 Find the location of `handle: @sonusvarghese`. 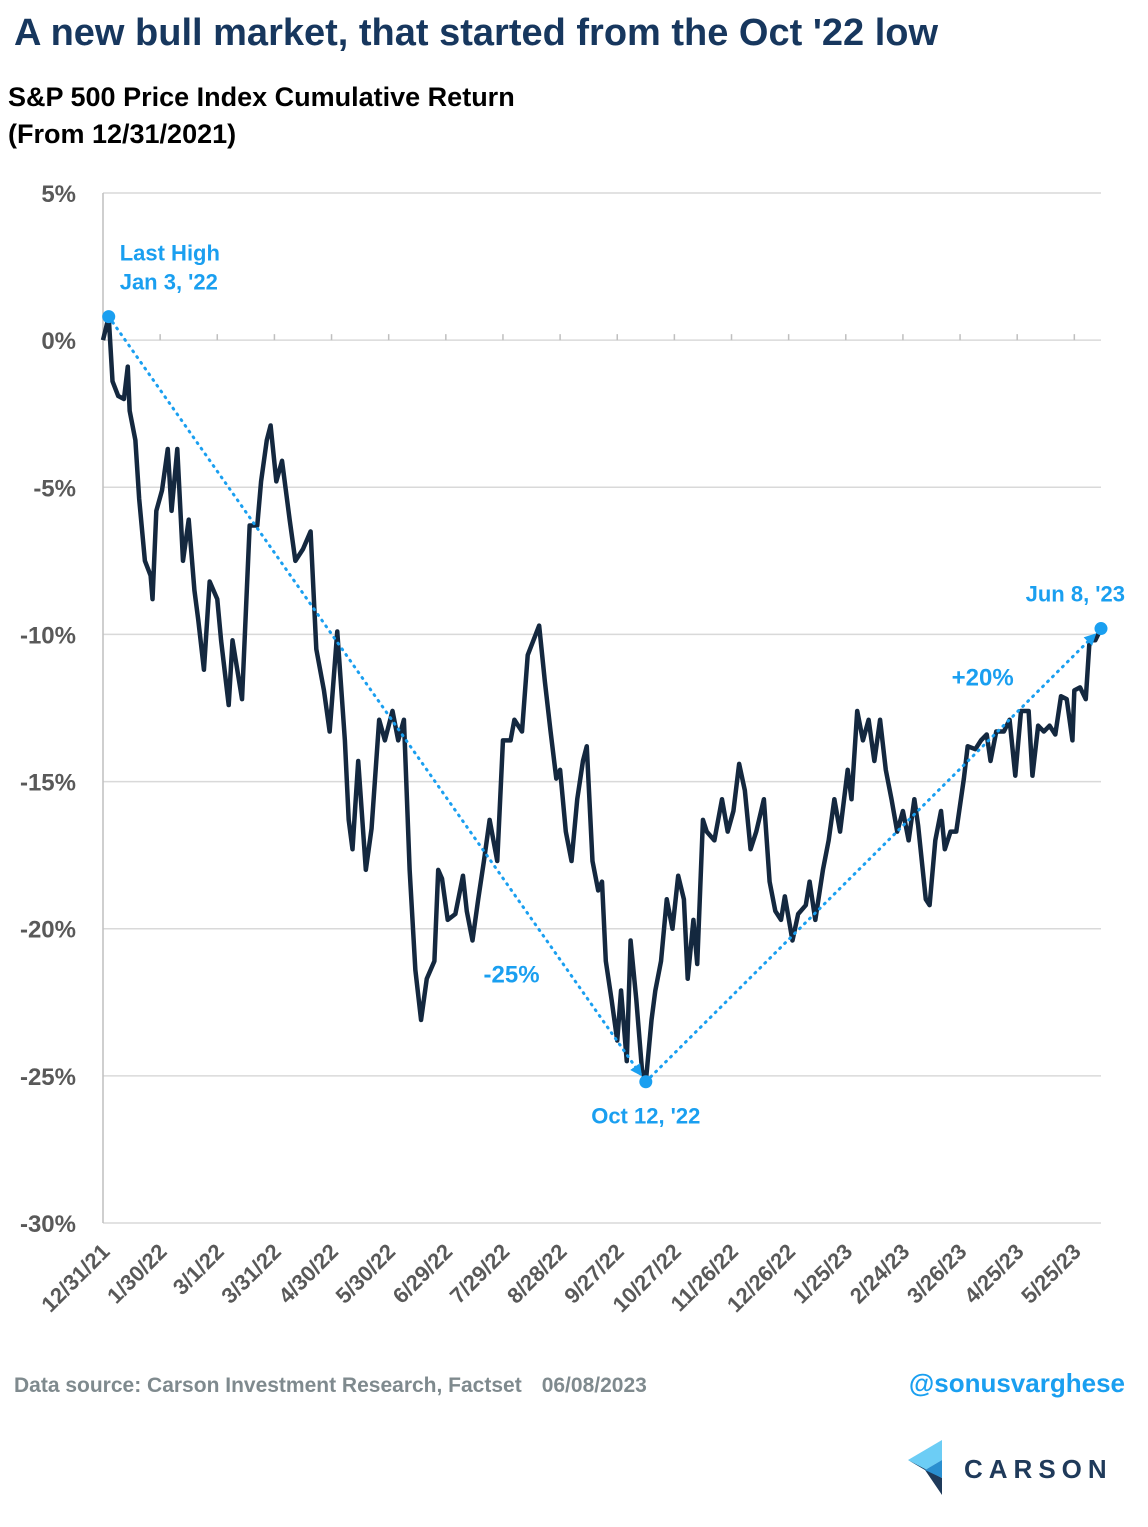

handle: @sonusvarghese is located at coordinates (1017, 1383).